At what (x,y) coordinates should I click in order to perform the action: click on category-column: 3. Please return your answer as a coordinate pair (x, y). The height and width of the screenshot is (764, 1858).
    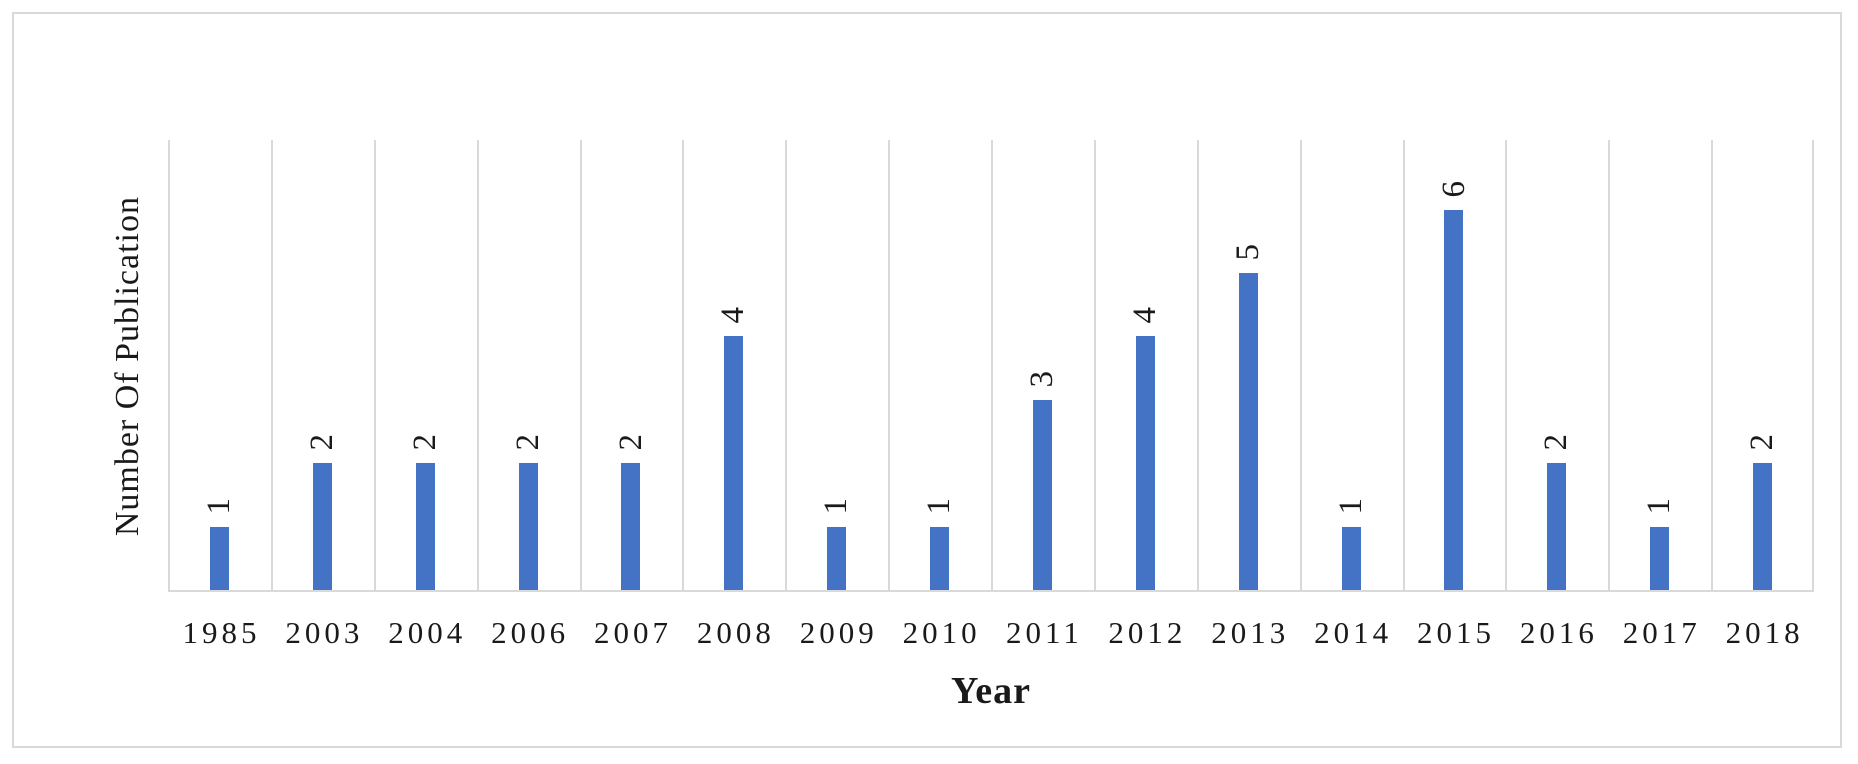
    Looking at the image, I should click on (1042, 365).